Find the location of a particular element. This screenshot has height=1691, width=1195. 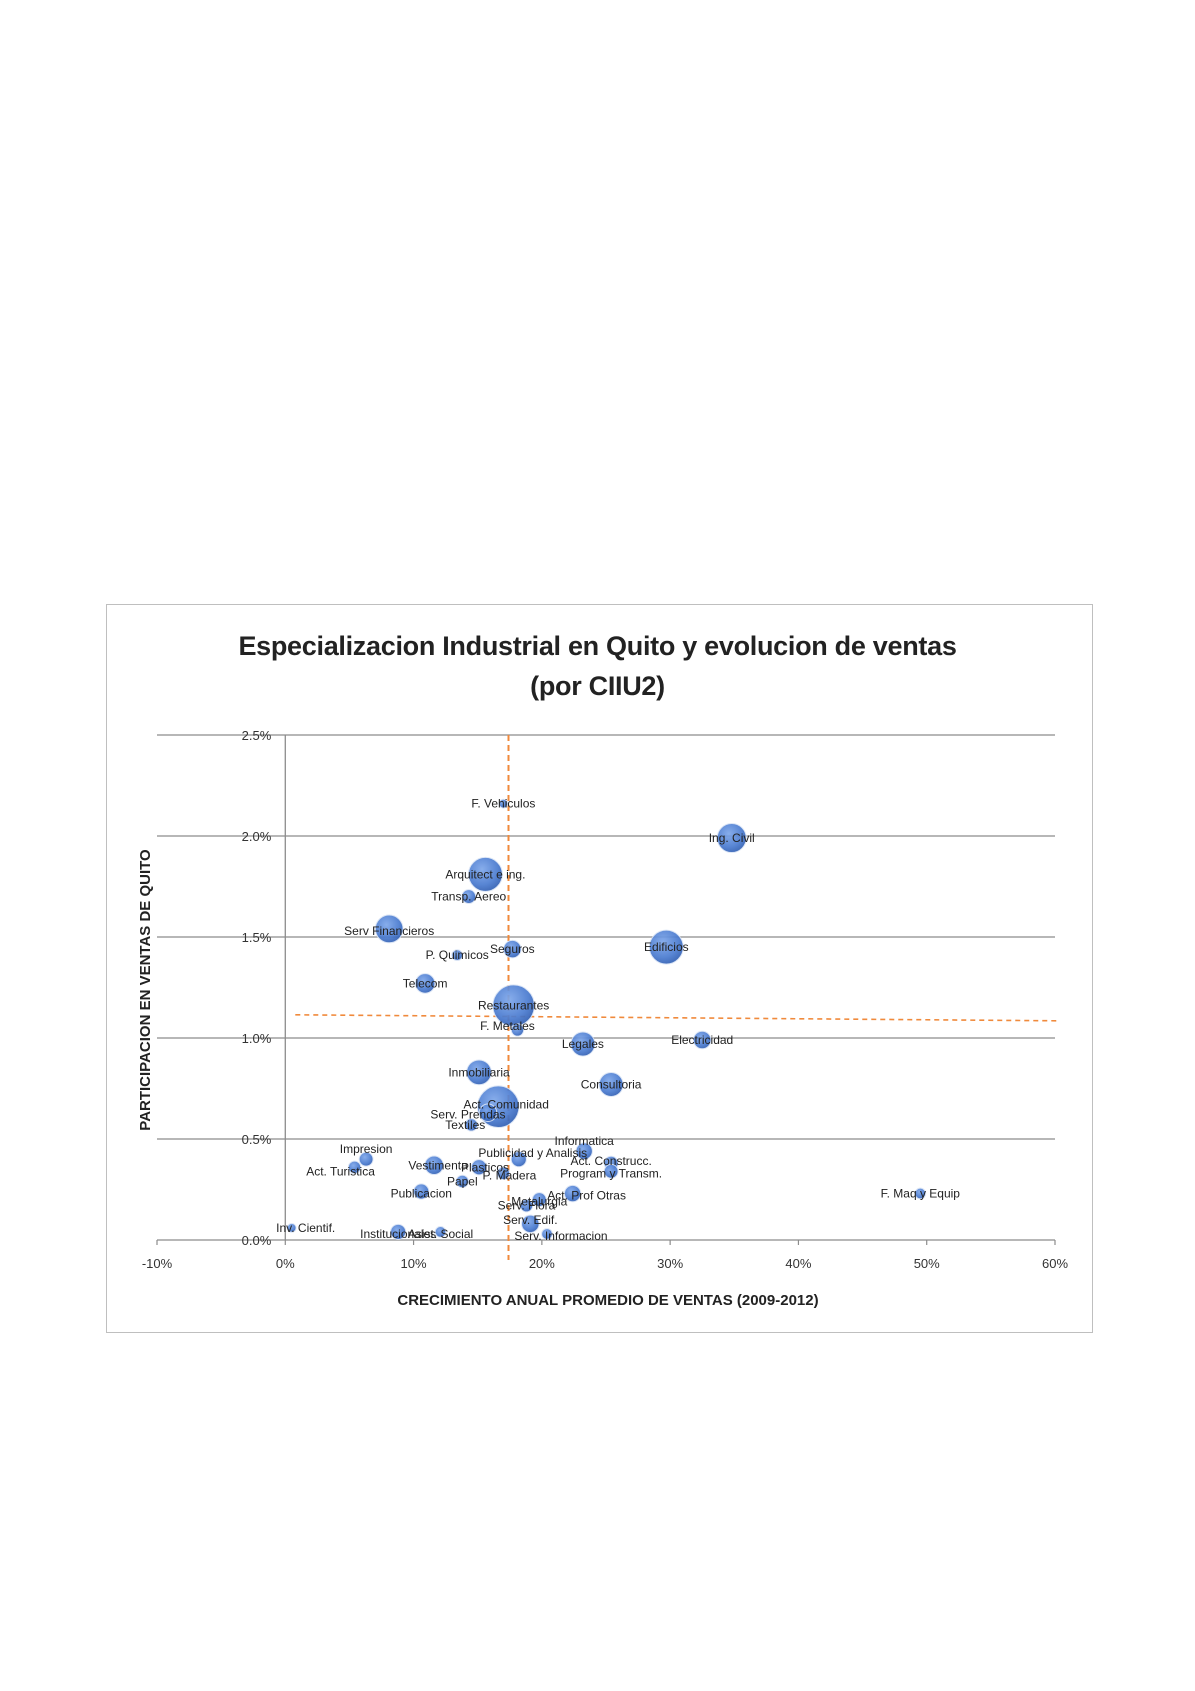

bubble-label: Metalurgia is located at coordinates (539, 1202).